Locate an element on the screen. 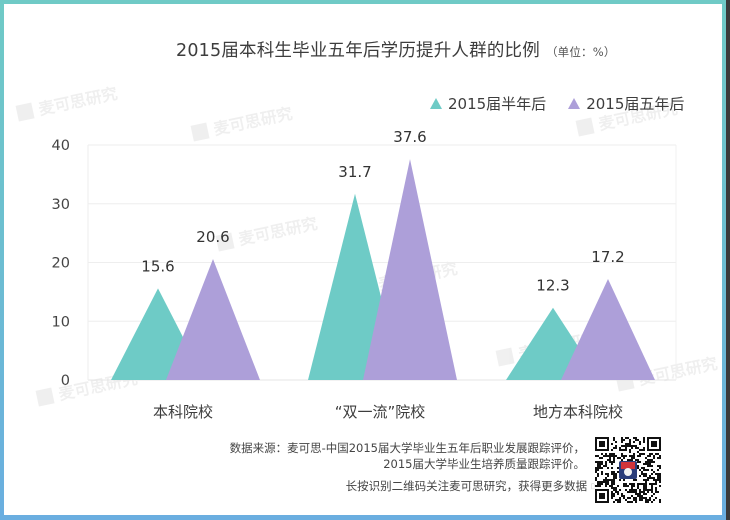  follow-prompt: 长按识别二维码关注麦可思研究，获得更多数据☞ is located at coordinates (473, 486).